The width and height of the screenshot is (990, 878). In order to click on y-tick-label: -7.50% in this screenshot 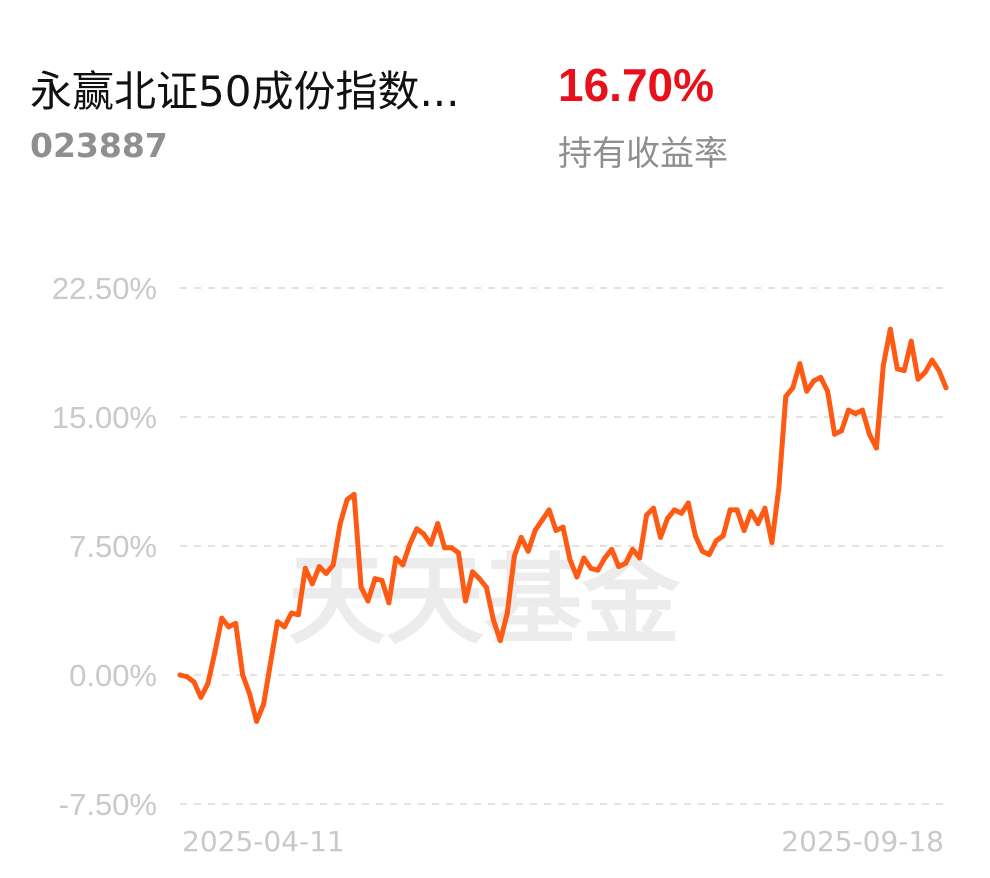, I will do `click(108, 804)`.